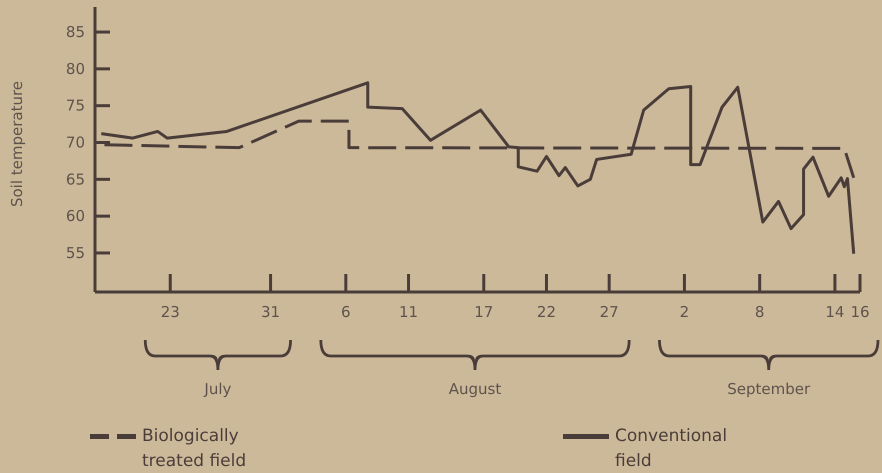  Describe the element at coordinates (834, 312) in the screenshot. I see `x-tick-label: 14` at that location.